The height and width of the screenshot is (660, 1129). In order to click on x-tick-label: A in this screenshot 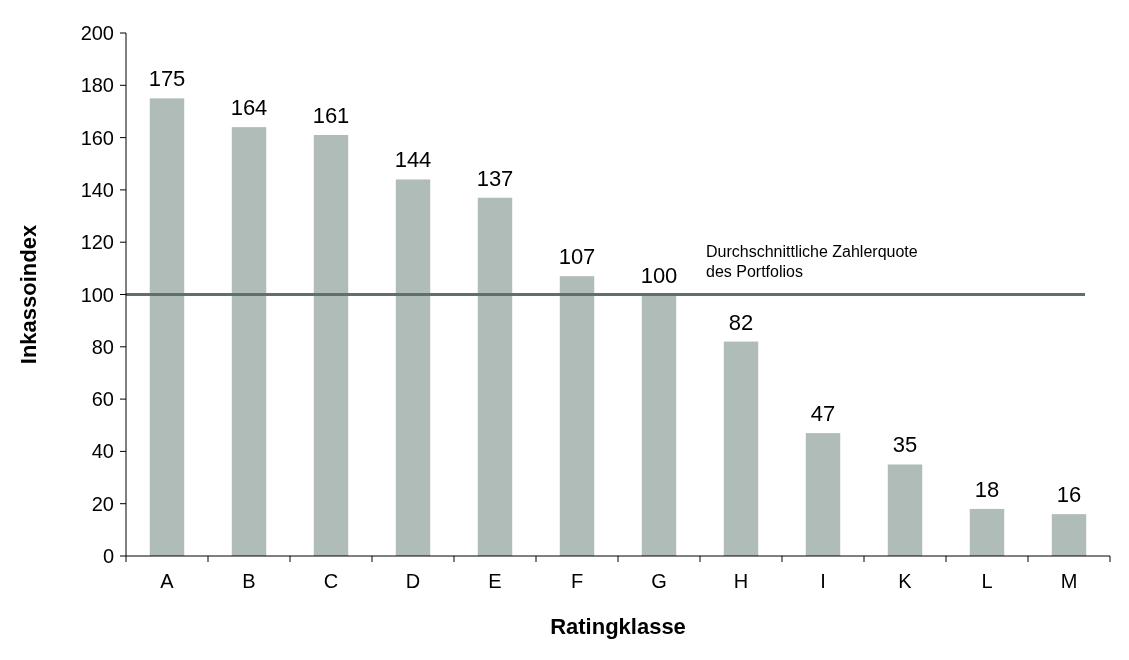, I will do `click(167, 581)`.